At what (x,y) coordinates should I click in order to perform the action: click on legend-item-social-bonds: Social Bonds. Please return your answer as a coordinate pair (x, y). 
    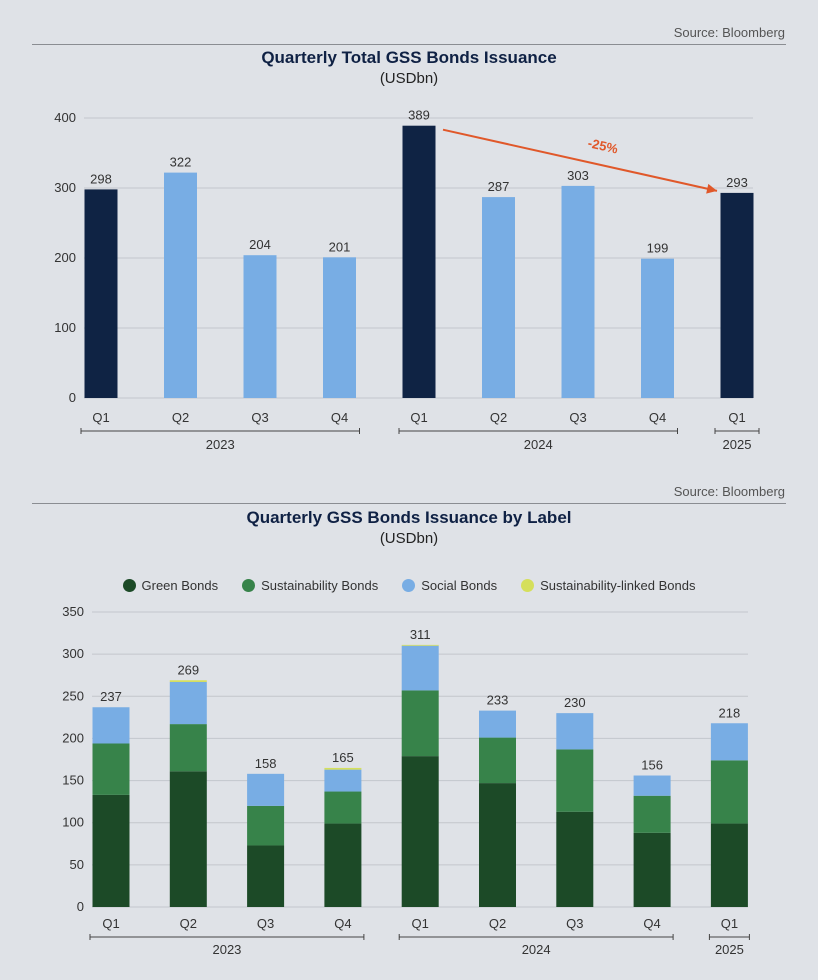
    Looking at the image, I should click on (449, 585).